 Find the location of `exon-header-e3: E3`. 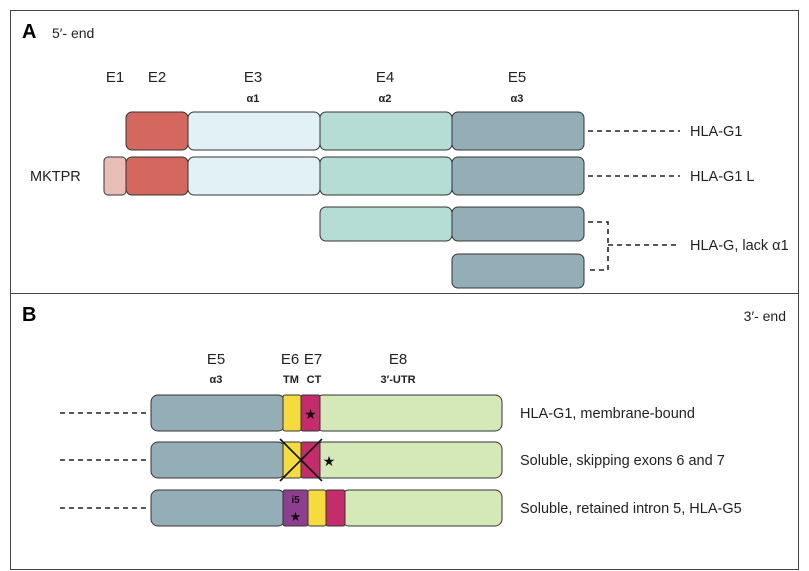

exon-header-e3: E3 is located at coordinates (253, 77).